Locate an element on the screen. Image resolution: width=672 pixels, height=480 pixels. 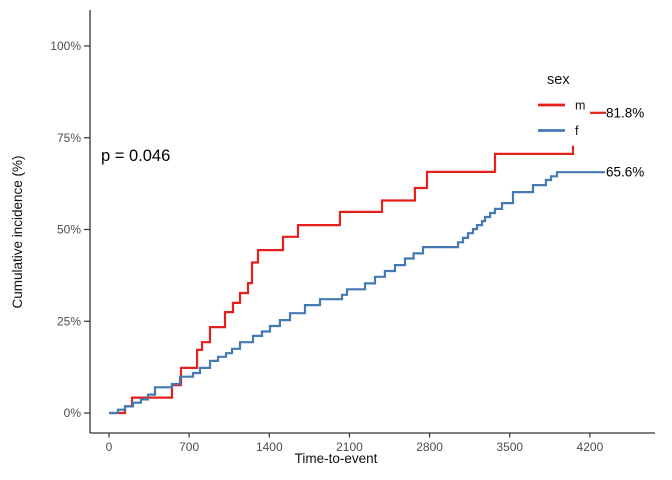
pvalue-annotation: p = 0.046 is located at coordinates (135, 156).